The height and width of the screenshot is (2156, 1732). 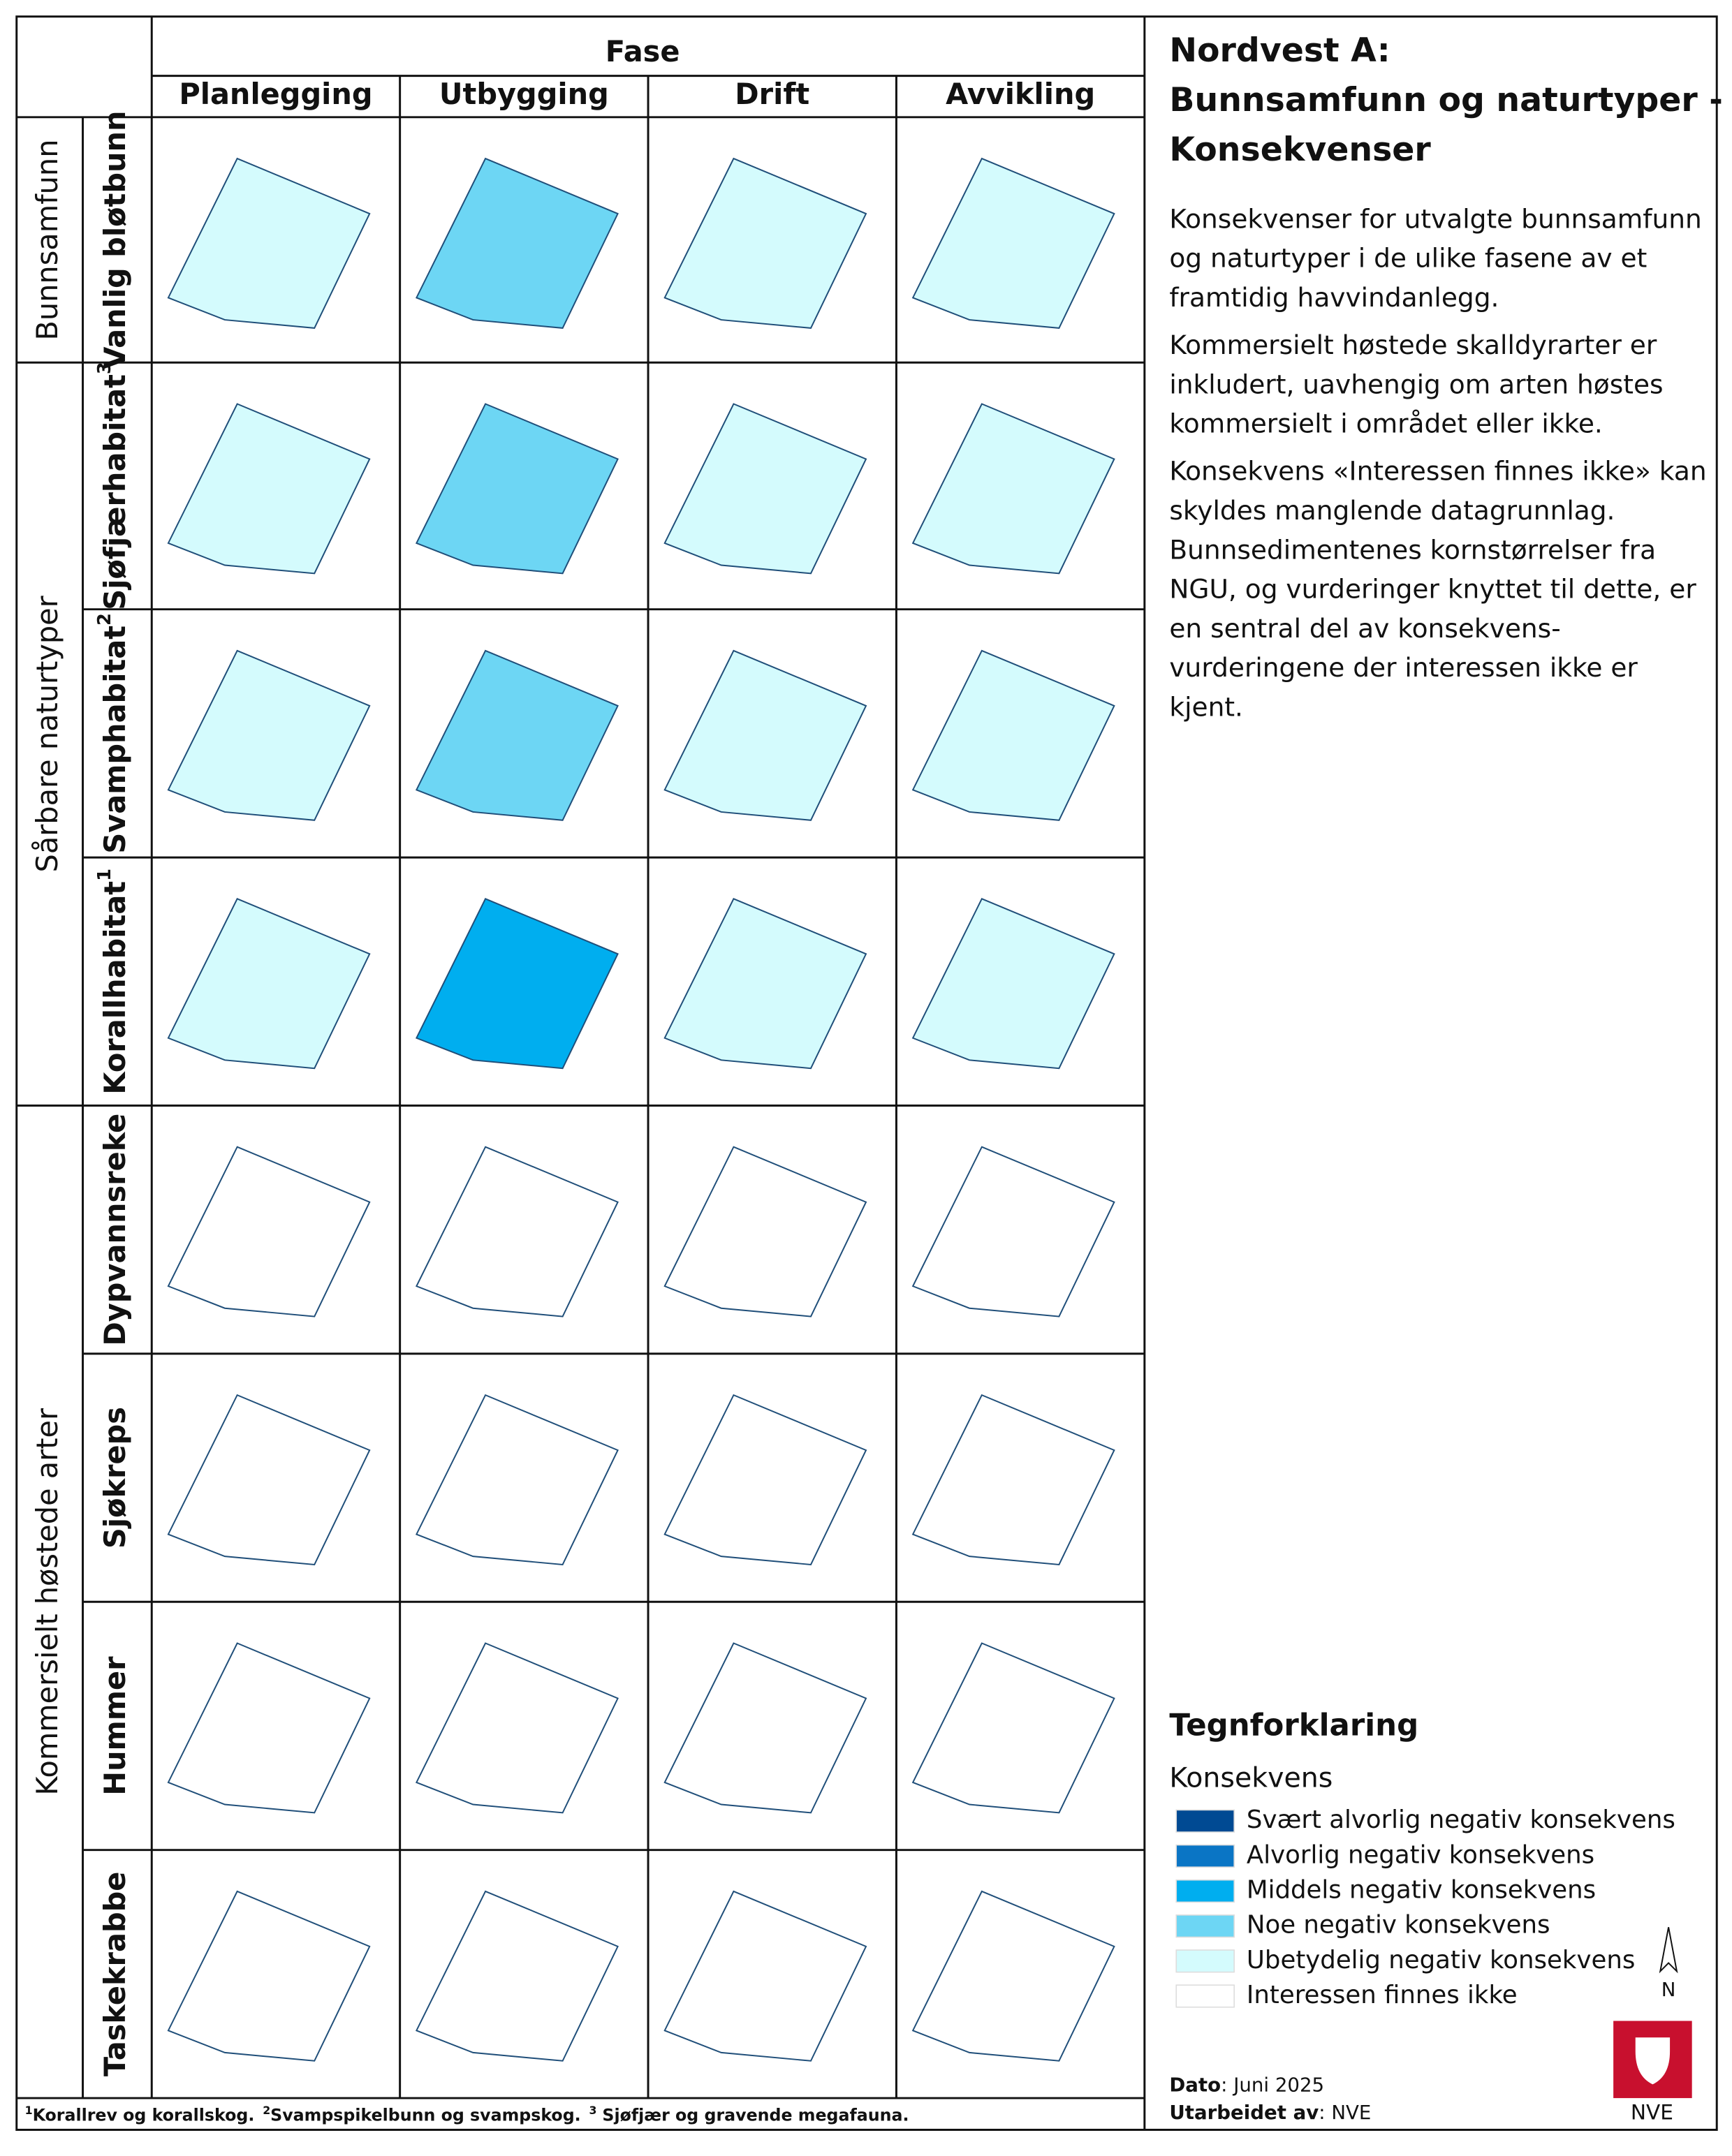 What do you see at coordinates (1206, 707) in the screenshot?
I see `description-line: kjent.` at bounding box center [1206, 707].